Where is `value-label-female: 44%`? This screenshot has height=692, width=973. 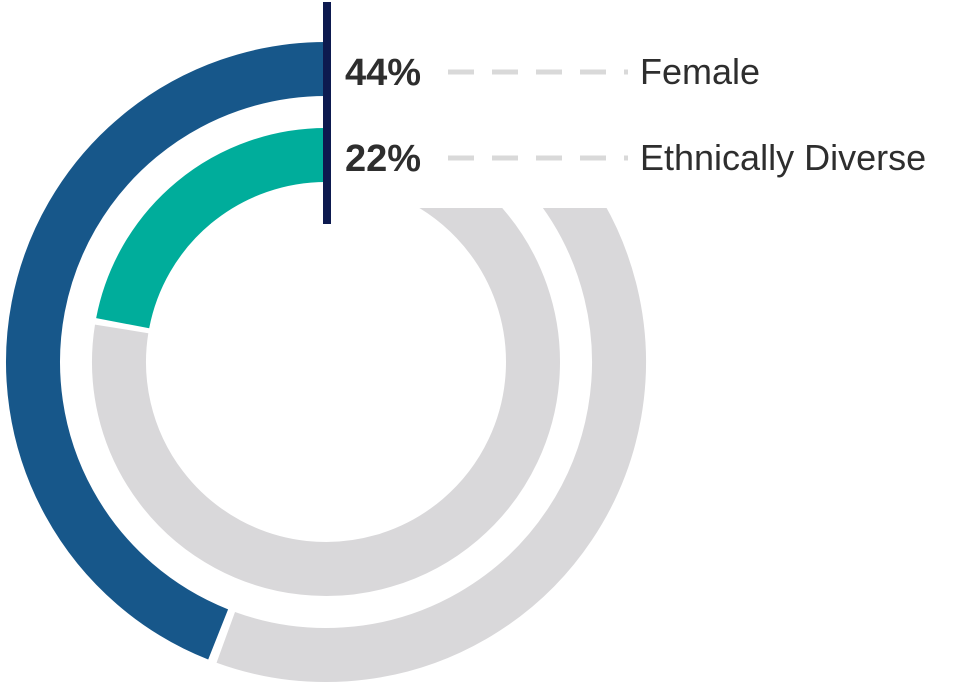 value-label-female: 44% is located at coordinates (383, 73).